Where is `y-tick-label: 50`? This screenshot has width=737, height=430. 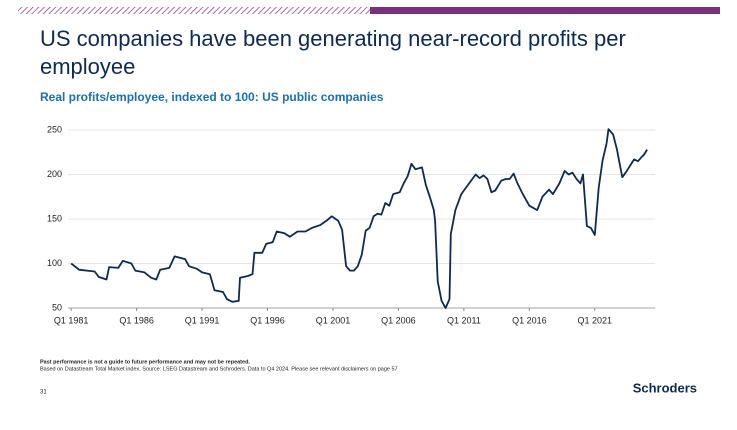 y-tick-label: 50 is located at coordinates (57, 307).